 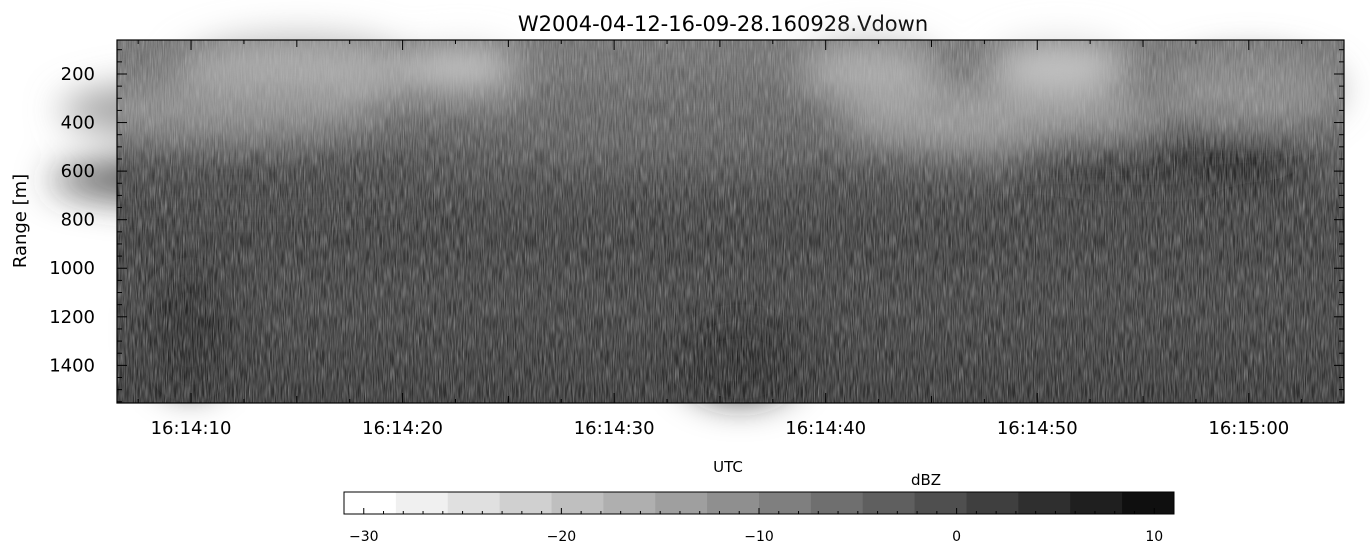 What do you see at coordinates (723, 24) in the screenshot?
I see `chart-title: W2004-04-12-16-09-28.160928.Vdown` at bounding box center [723, 24].